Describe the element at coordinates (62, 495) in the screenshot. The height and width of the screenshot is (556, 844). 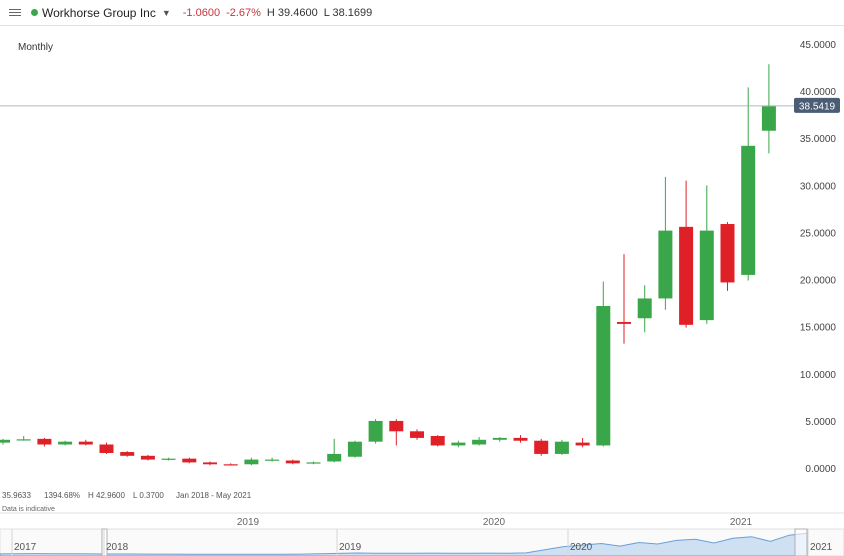
I see `info-percent: 1394.68%` at that location.